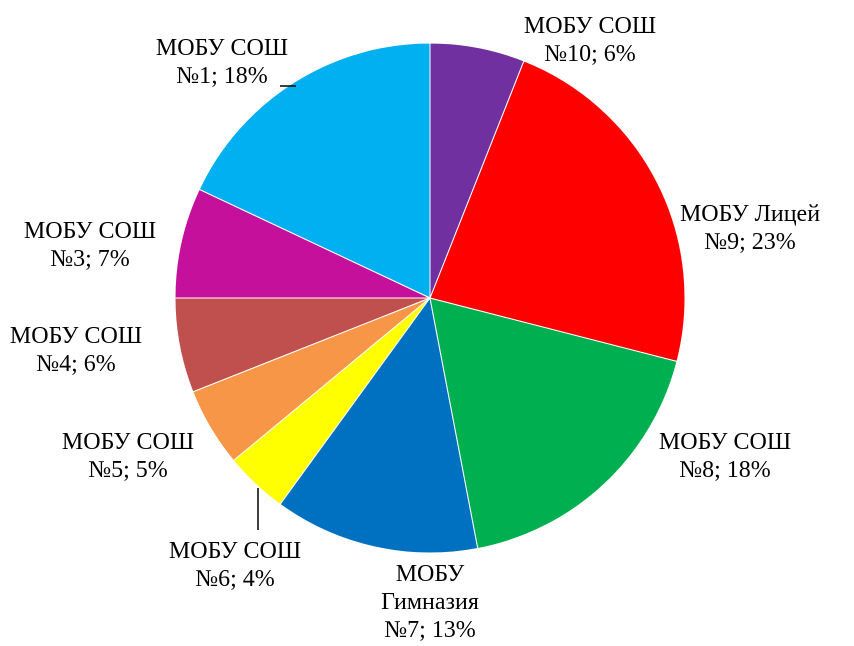 This screenshot has width=854, height=646. I want to click on slice-label: МОБУ СОШ №10; 6%, so click(590, 40).